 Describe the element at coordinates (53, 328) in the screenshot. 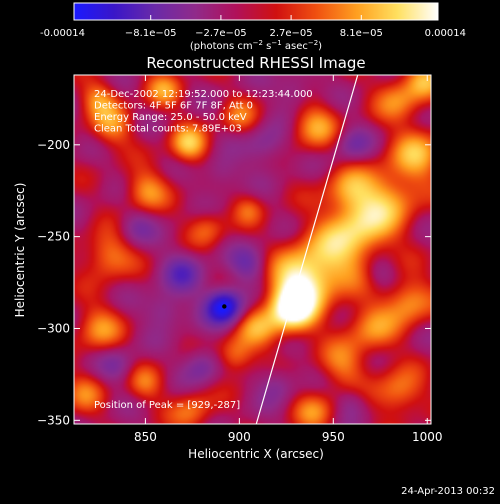

I see `y-tick-label: −300` at that location.